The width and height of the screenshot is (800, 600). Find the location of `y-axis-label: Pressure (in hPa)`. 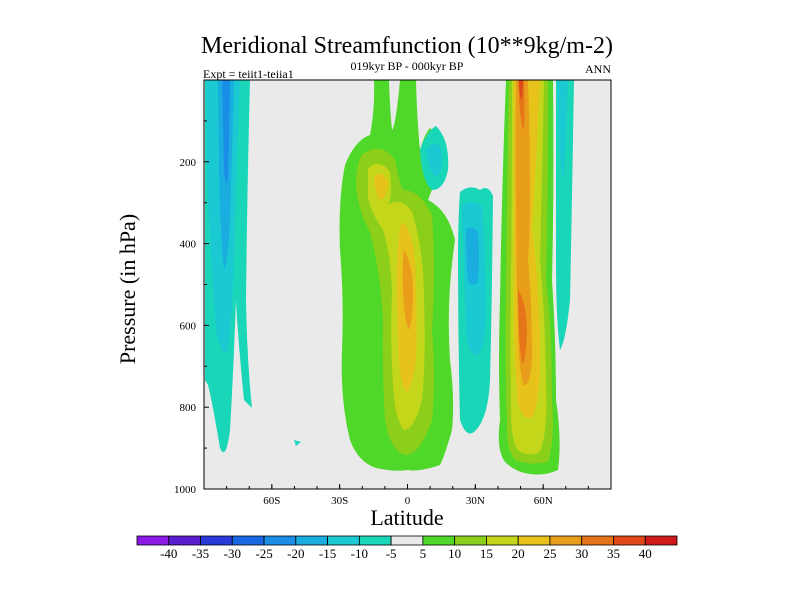

y-axis-label: Pressure (in hPa) is located at coordinates (127, 289).